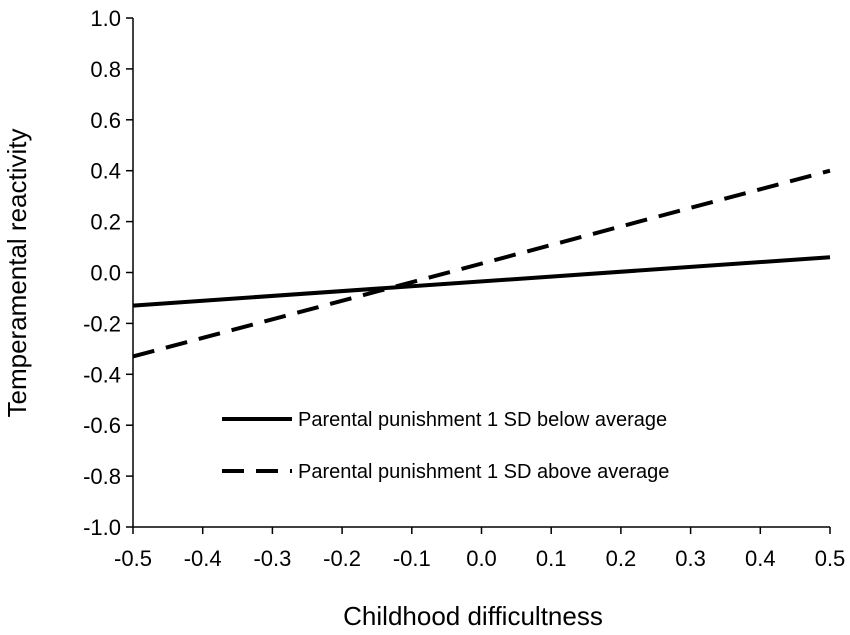  What do you see at coordinates (105, 120) in the screenshot?
I see `y-tick-label: 0.6` at bounding box center [105, 120].